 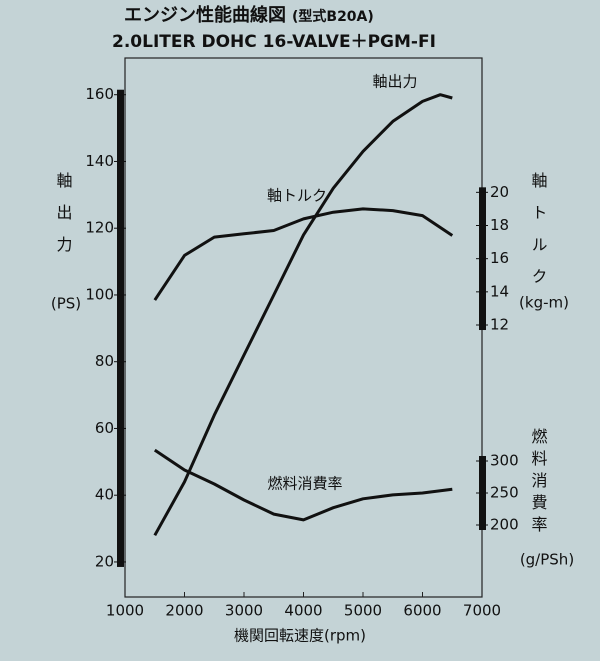 What do you see at coordinates (99, 94) in the screenshot?
I see `y-tick-label: 160` at bounding box center [99, 94].